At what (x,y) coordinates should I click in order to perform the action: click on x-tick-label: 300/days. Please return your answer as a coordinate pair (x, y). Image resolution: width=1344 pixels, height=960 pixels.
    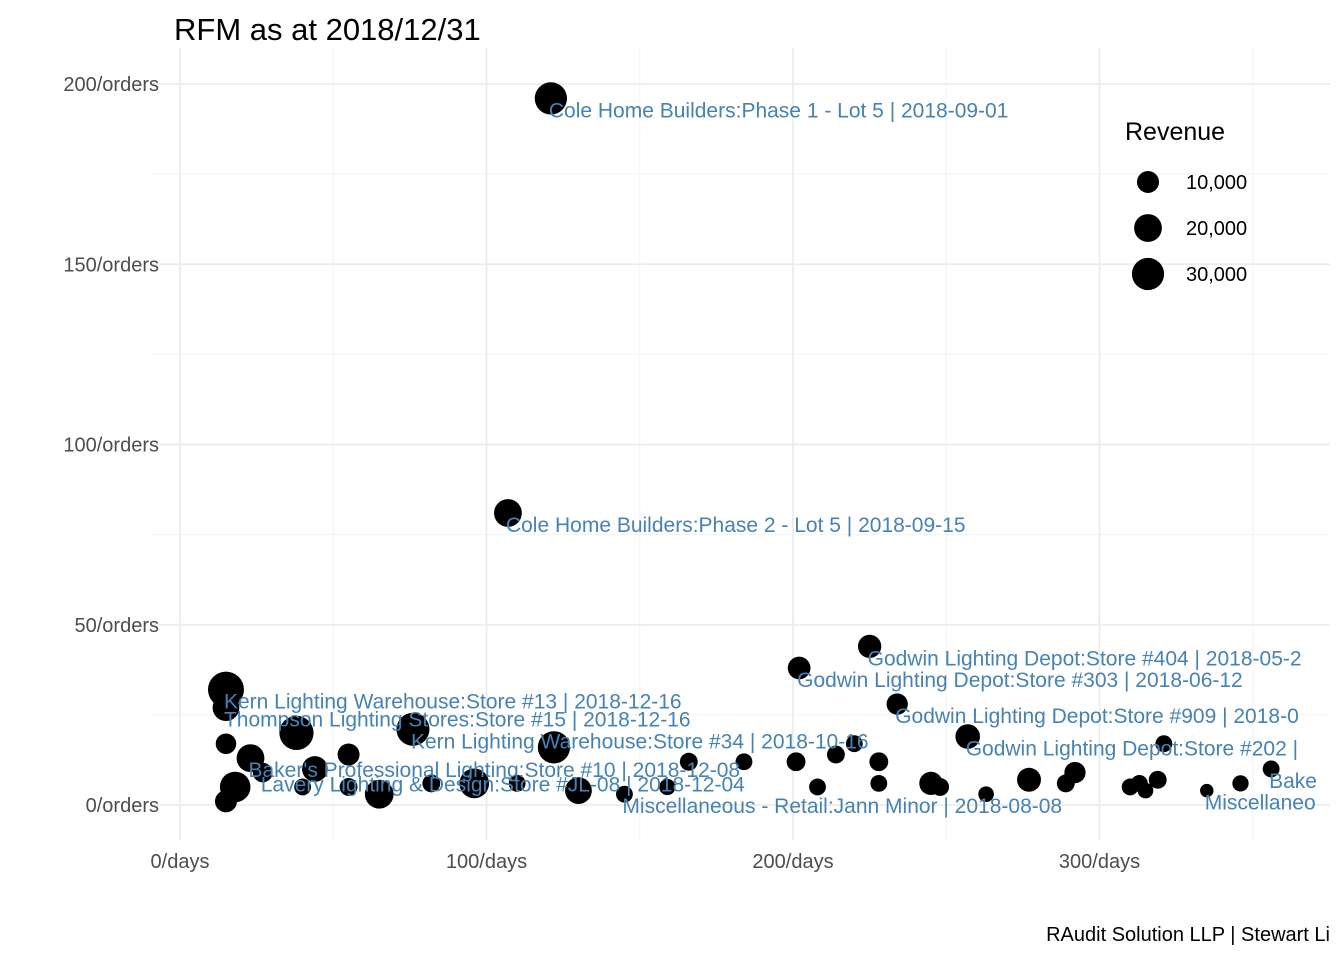
    Looking at the image, I should click on (1099, 862).